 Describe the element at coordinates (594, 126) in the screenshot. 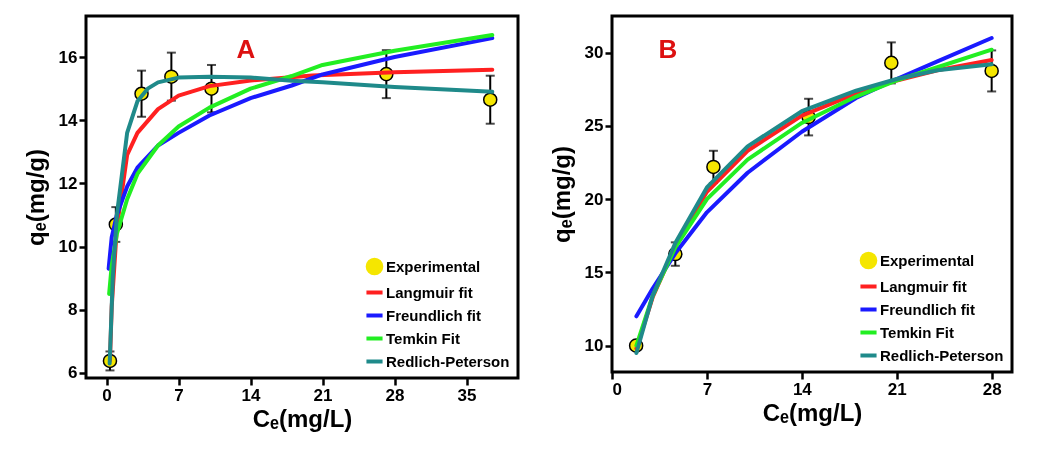

I see `y-tick-label: 25` at that location.